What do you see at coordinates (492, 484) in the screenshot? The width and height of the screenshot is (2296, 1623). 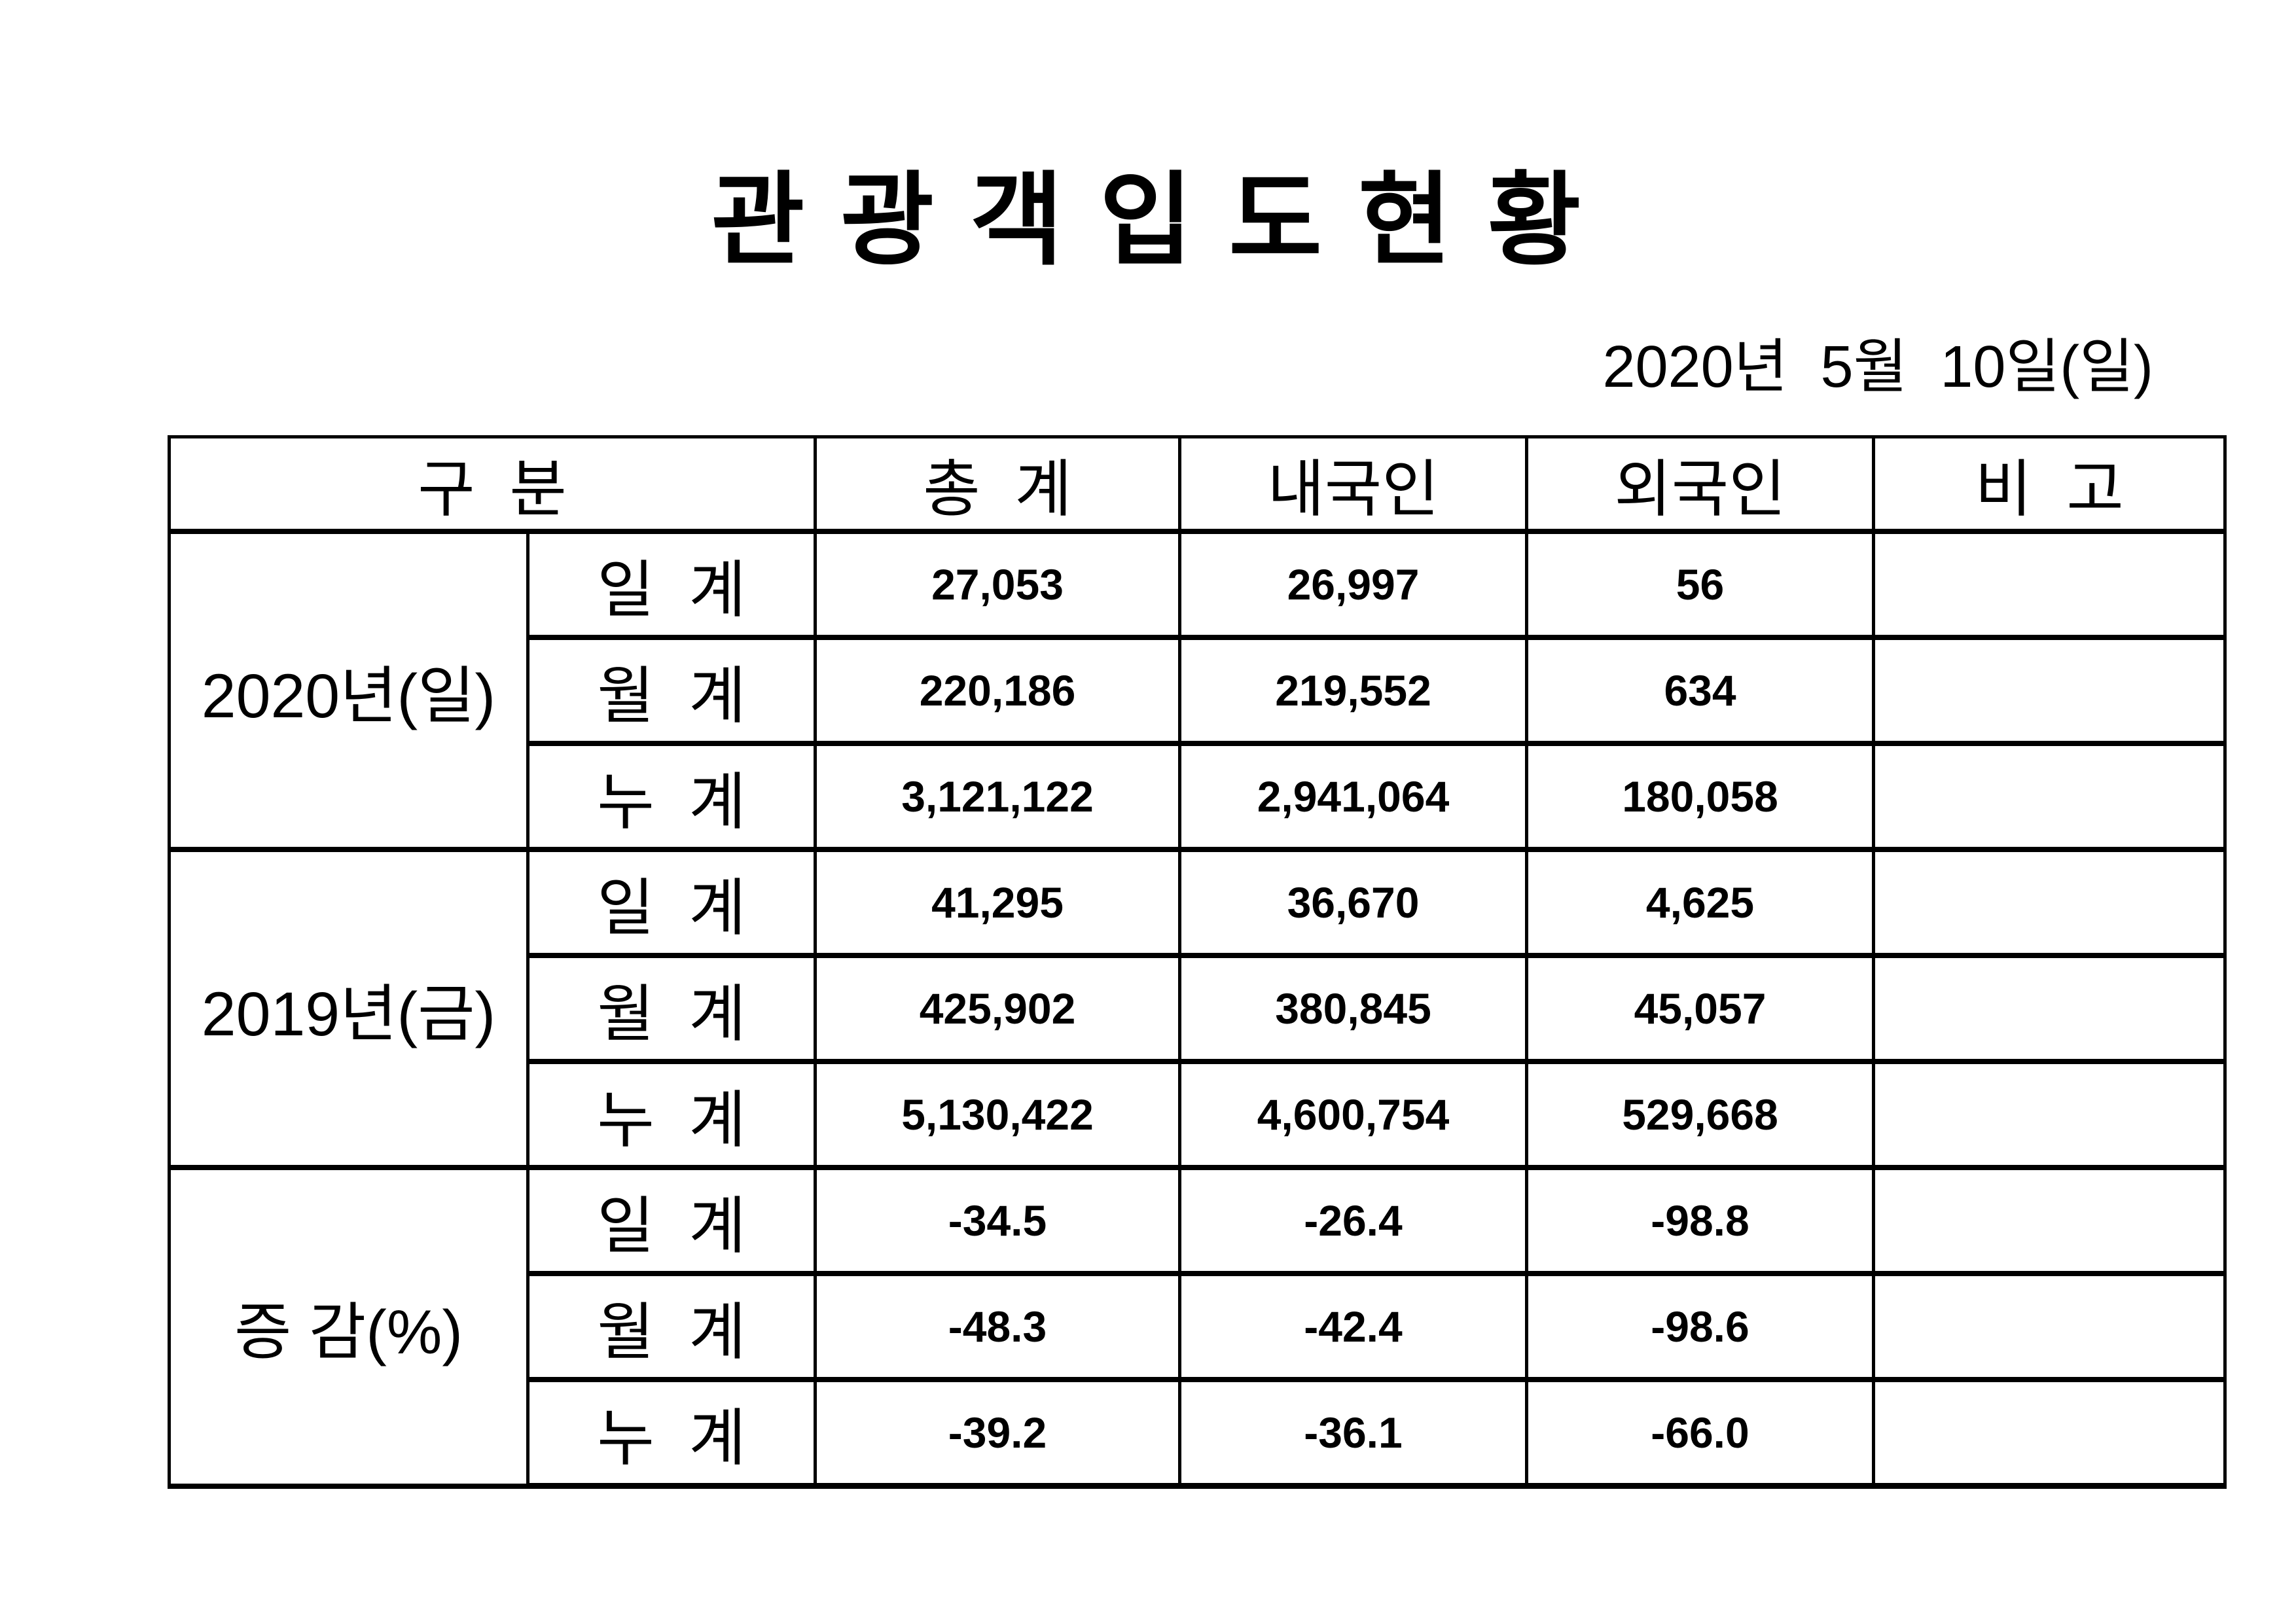 I see `header-cell-category: 구 분` at bounding box center [492, 484].